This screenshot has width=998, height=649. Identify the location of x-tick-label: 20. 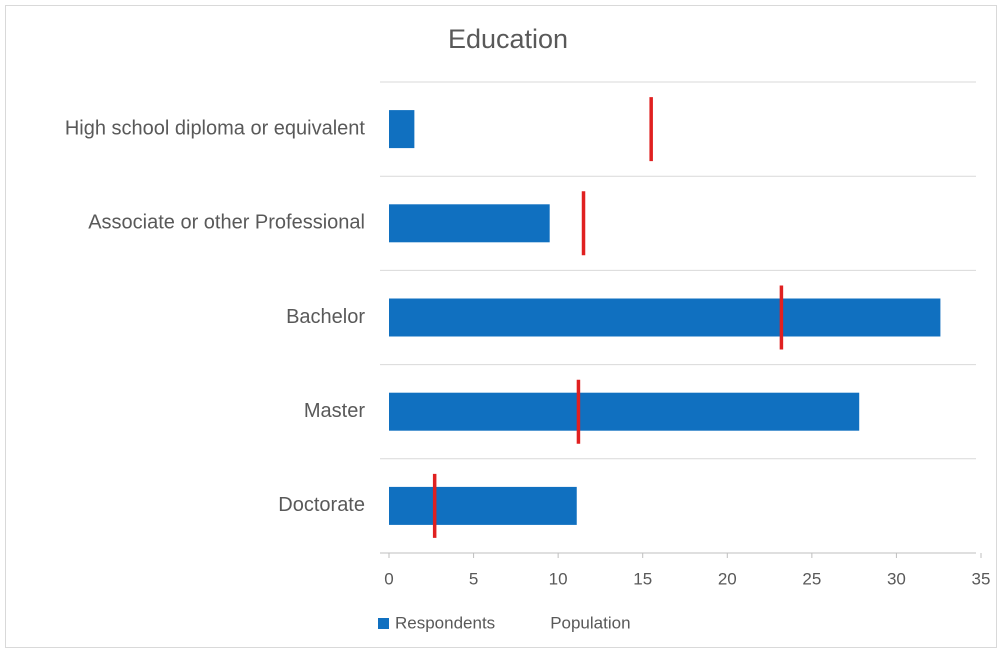
(727, 578).